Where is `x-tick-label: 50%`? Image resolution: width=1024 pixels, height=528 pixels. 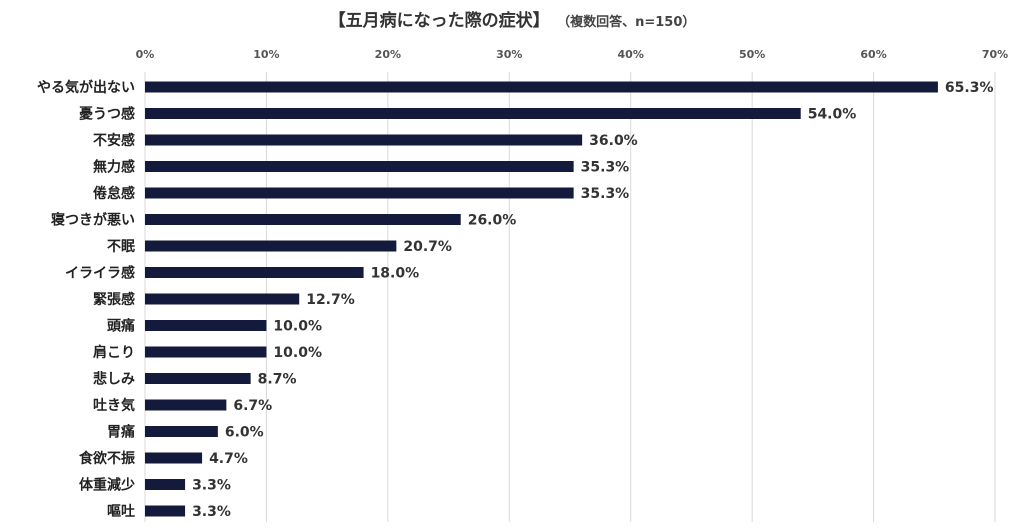
x-tick-label: 50% is located at coordinates (752, 54).